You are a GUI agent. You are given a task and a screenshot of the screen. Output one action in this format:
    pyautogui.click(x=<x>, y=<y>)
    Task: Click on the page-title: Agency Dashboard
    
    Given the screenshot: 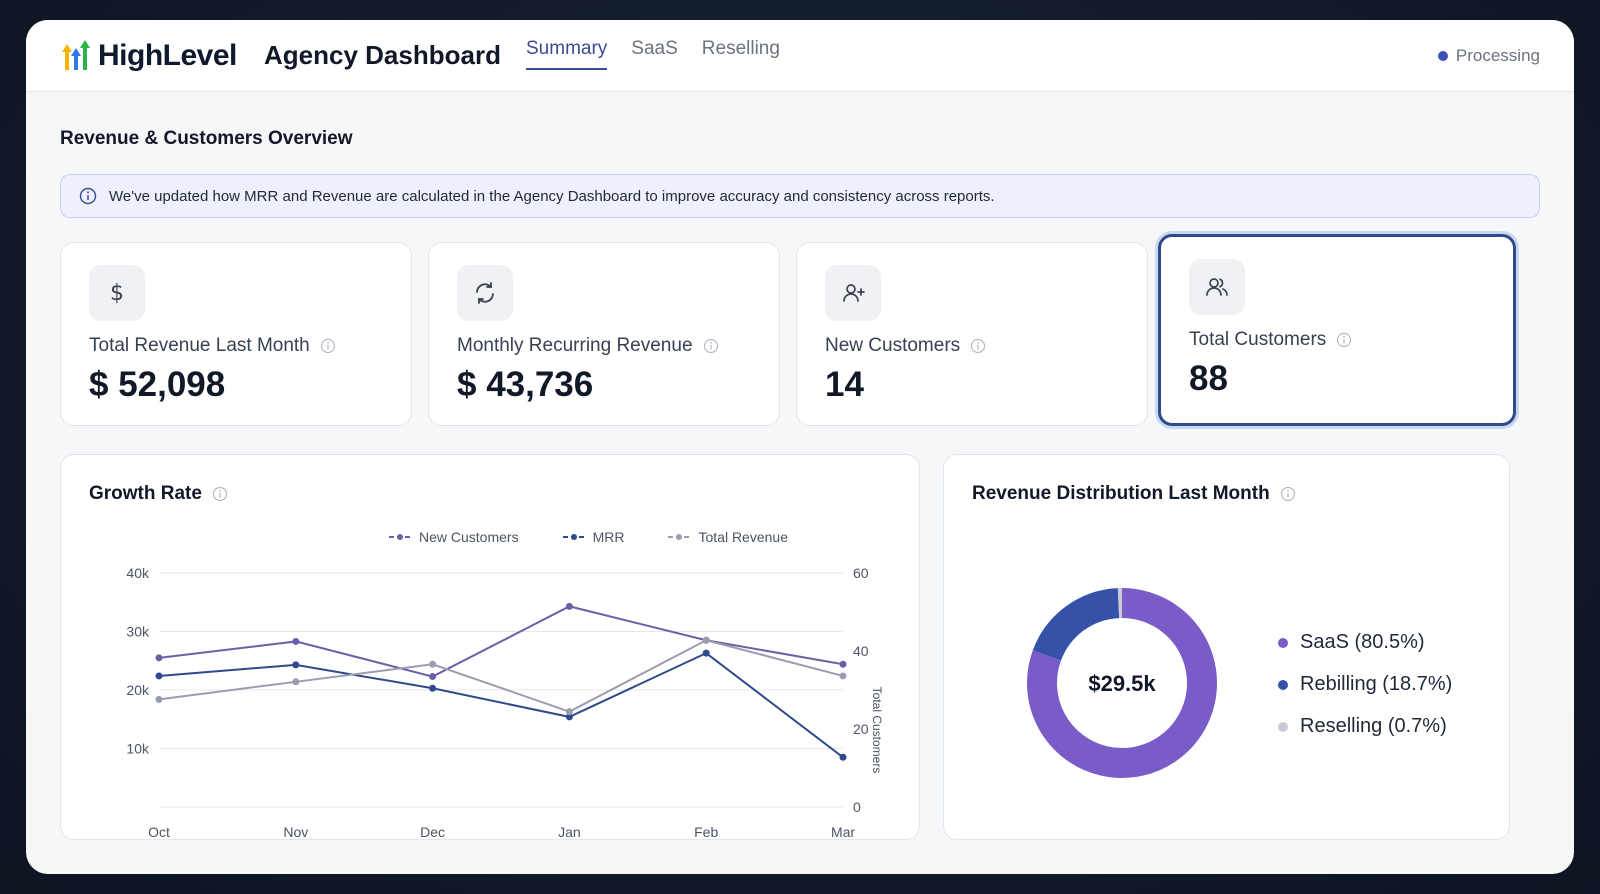 What is the action you would take?
    pyautogui.click(x=382, y=55)
    